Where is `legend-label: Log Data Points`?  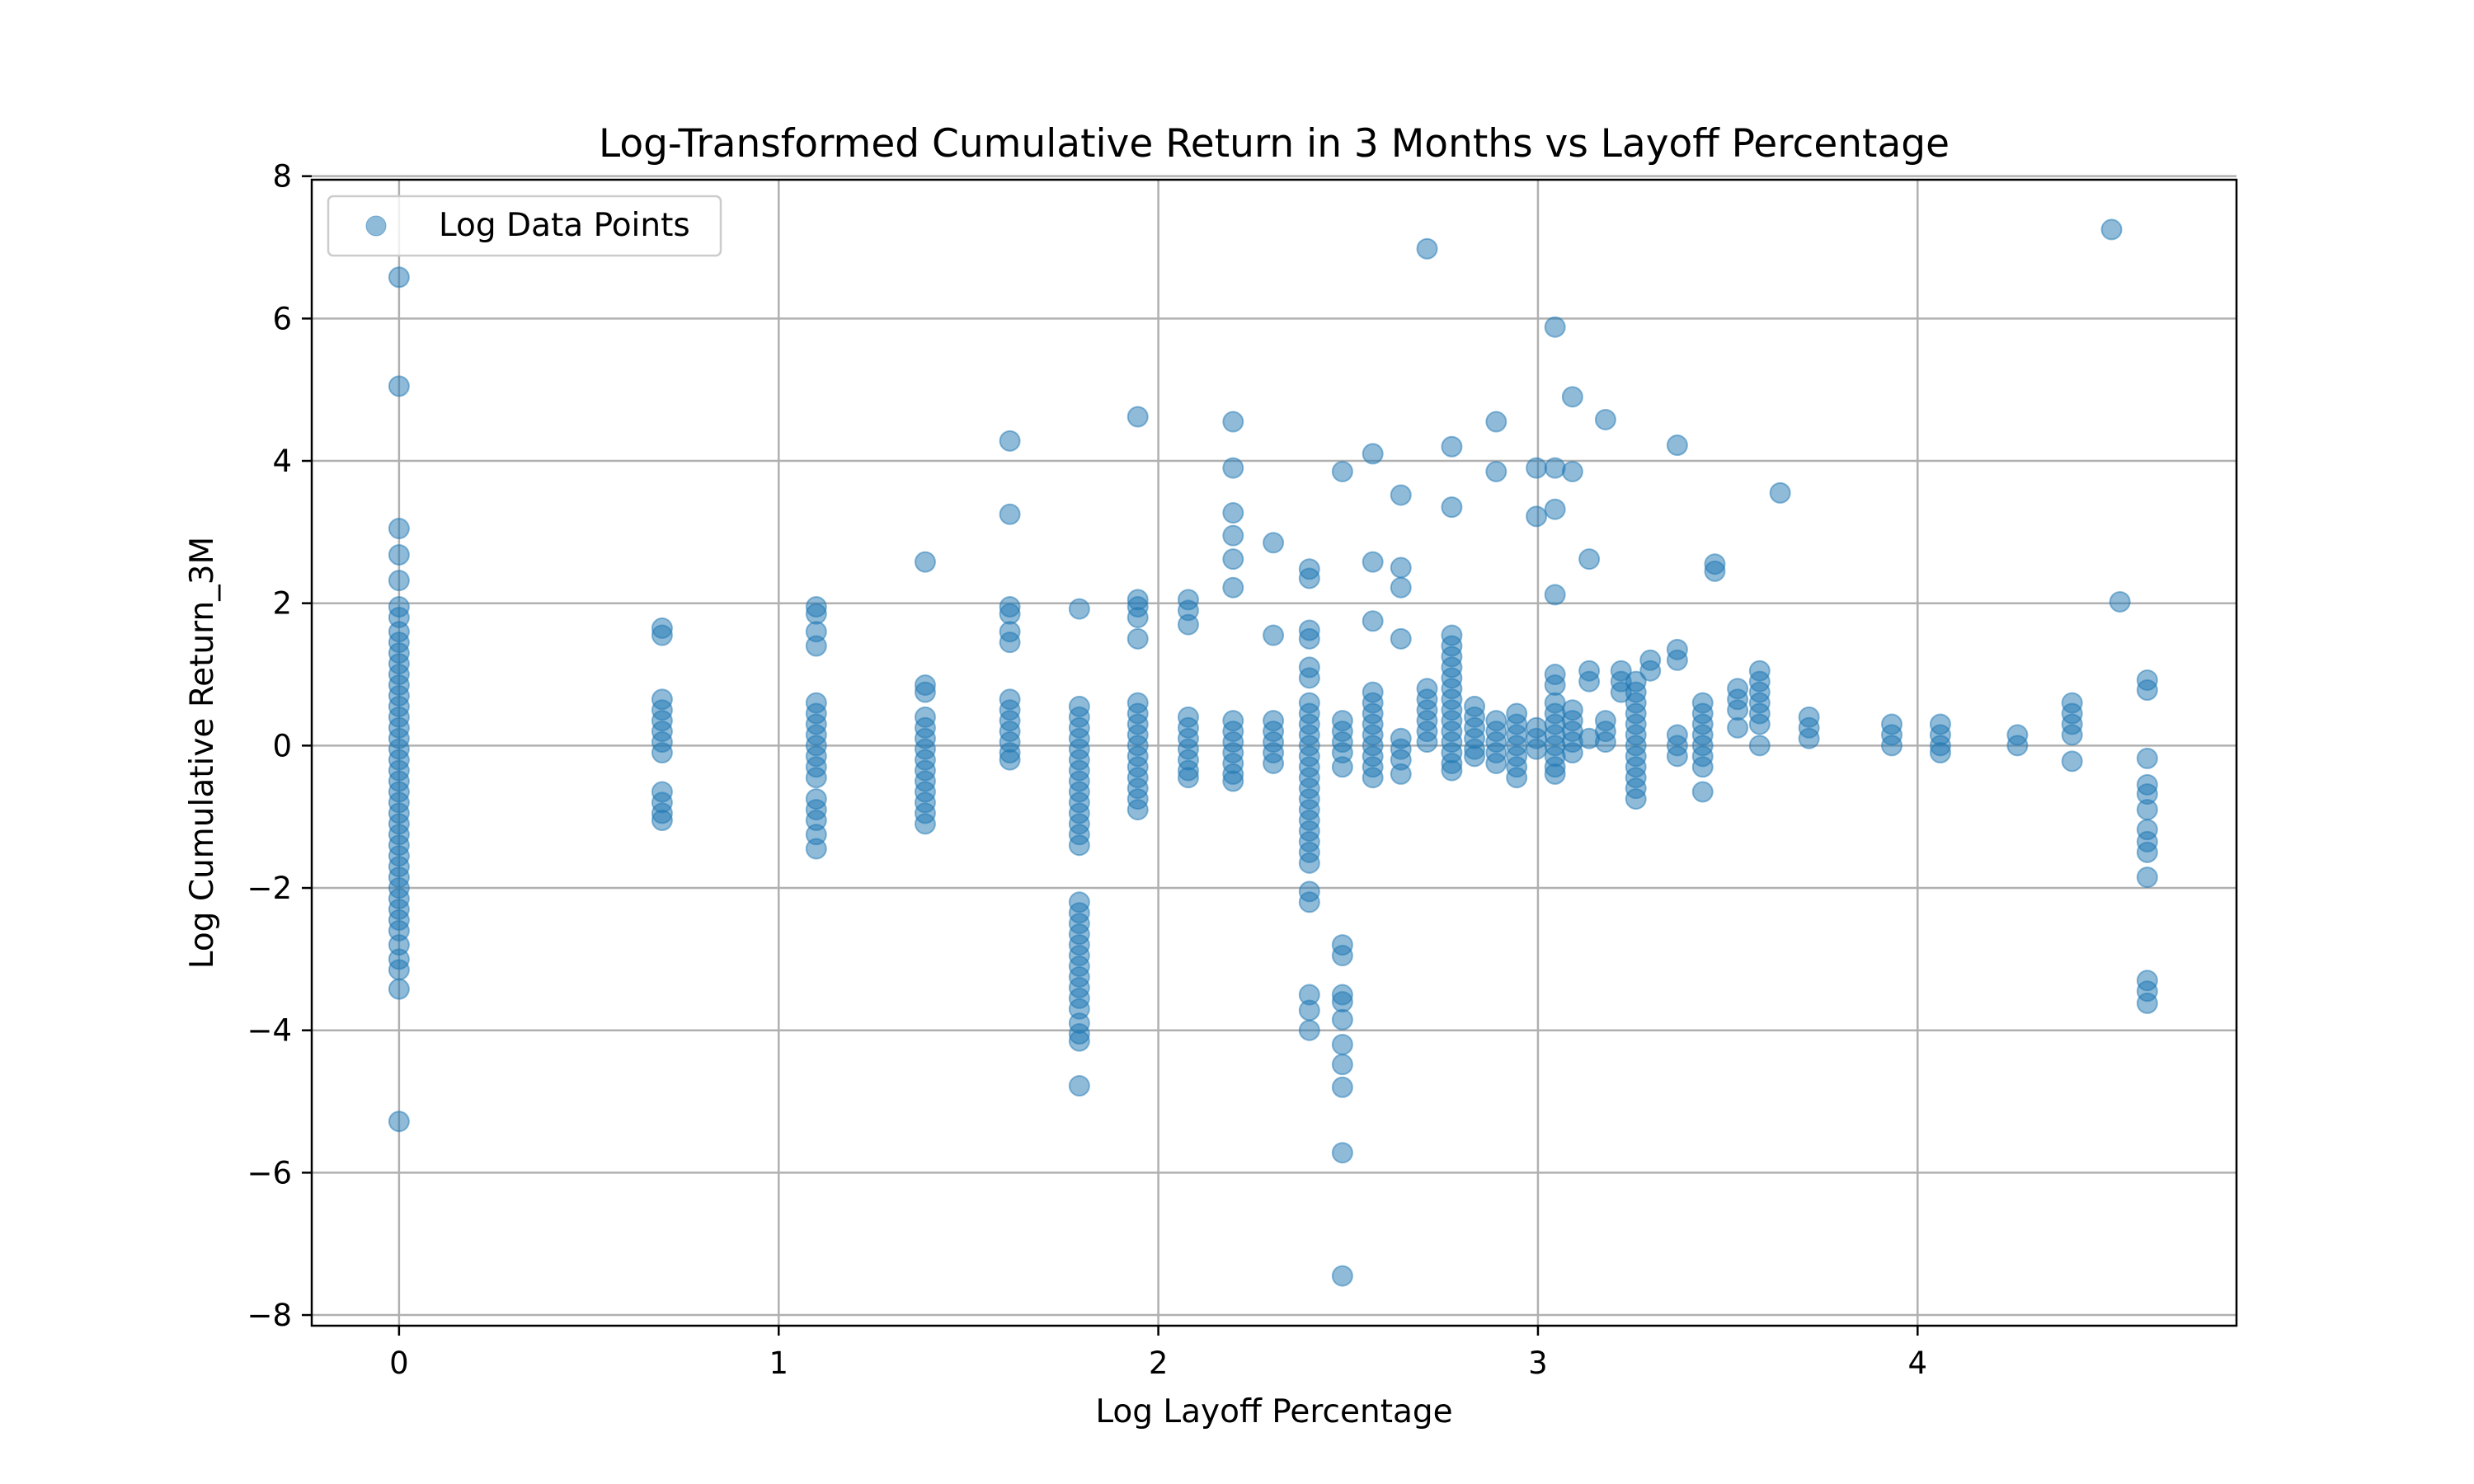
legend-label: Log Data Points is located at coordinates (564, 226).